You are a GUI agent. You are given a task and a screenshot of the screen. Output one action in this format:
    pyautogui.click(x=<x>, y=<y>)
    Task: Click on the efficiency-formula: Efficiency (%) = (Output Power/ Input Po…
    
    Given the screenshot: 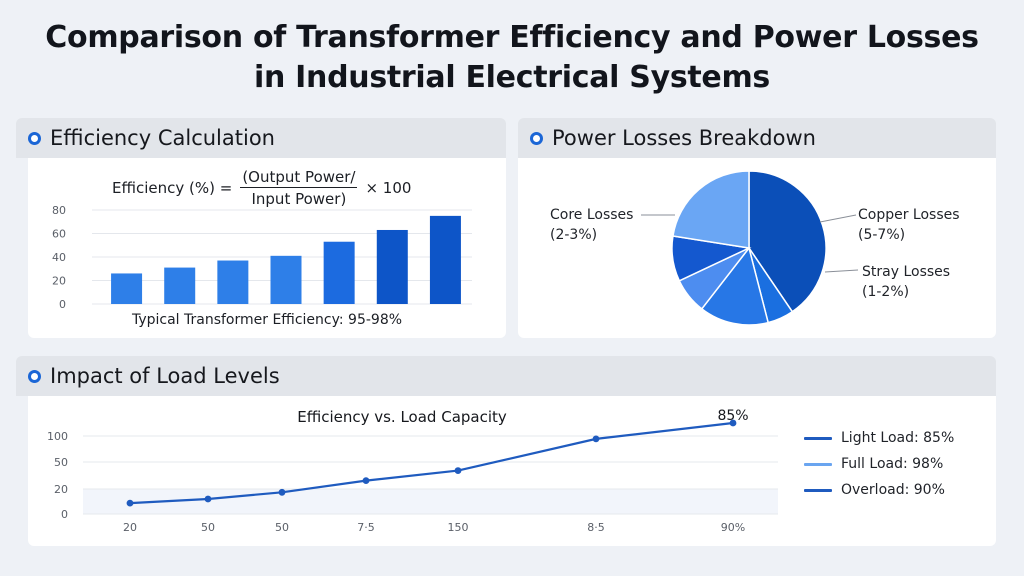 What is the action you would take?
    pyautogui.click(x=261, y=188)
    